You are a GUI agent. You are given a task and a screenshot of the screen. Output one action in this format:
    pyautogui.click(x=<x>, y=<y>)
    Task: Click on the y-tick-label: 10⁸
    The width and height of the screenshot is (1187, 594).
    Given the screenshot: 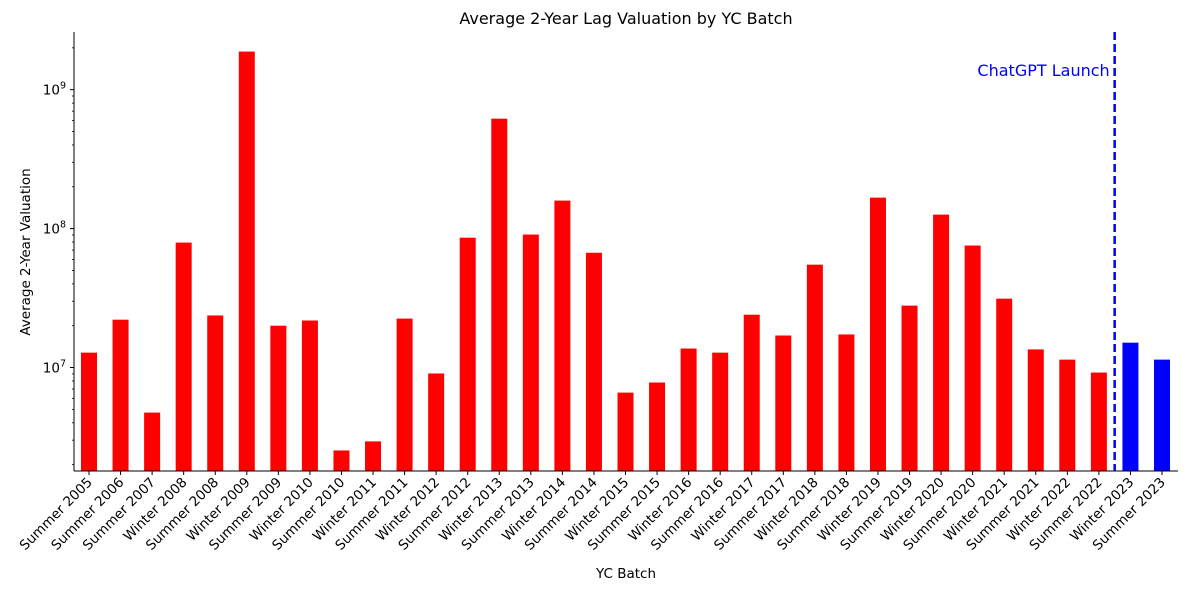 What is the action you would take?
    pyautogui.click(x=54, y=229)
    